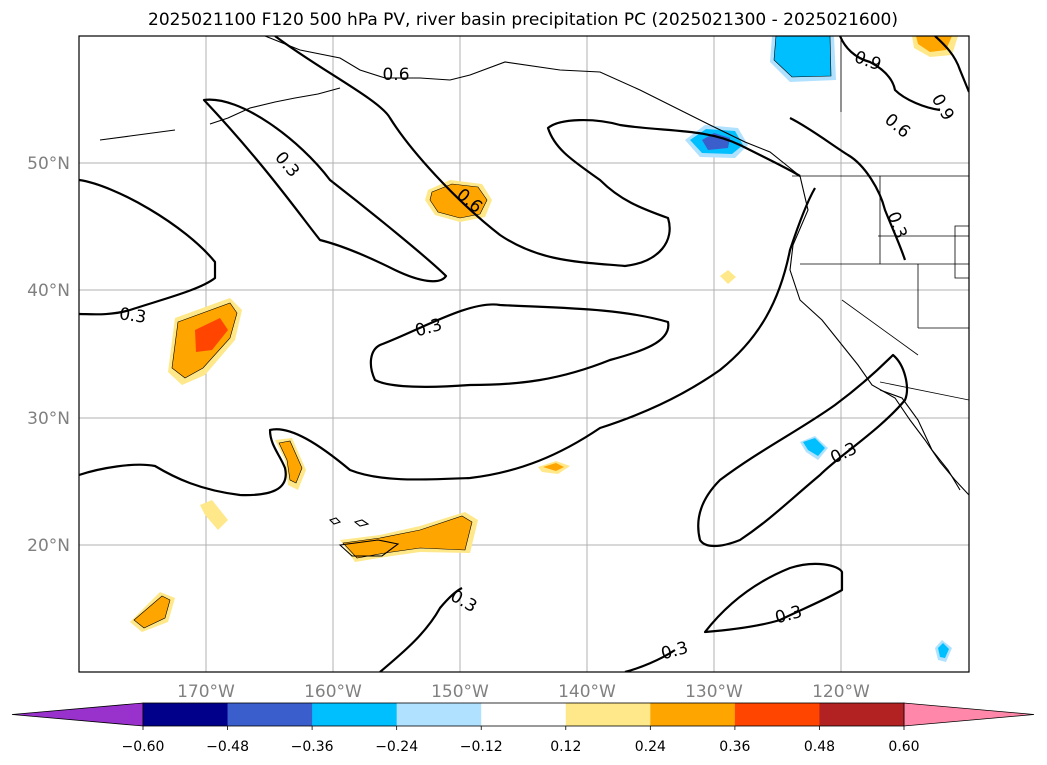 This screenshot has height=765, width=1047. Describe the element at coordinates (587, 692) in the screenshot. I see `lon-label: 140°W` at that location.